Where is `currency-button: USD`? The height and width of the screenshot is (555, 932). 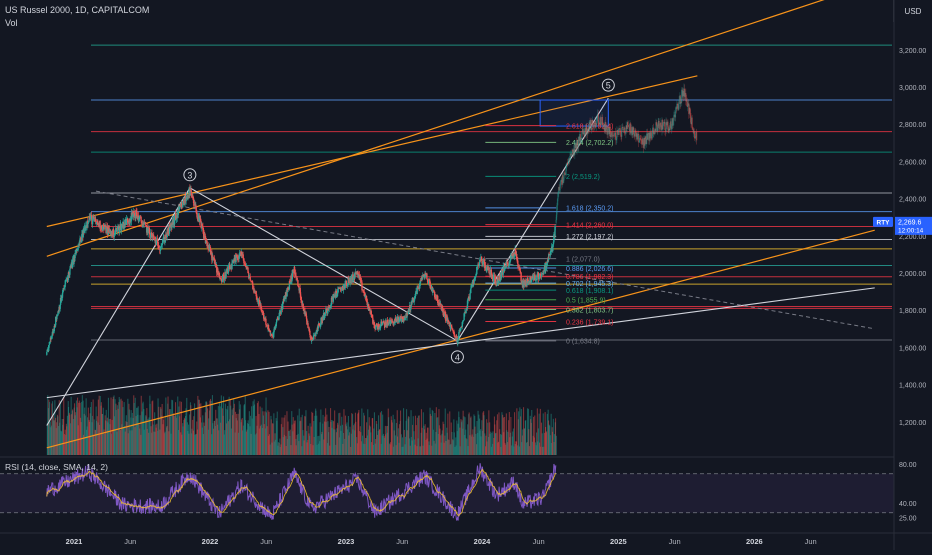 currency-button: USD is located at coordinates (912, 11).